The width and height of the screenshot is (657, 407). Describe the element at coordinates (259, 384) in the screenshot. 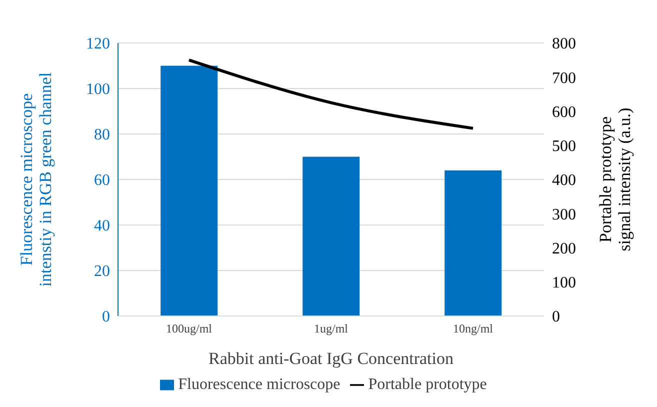

I see `legend-label: Fluorescence microscope` at that location.